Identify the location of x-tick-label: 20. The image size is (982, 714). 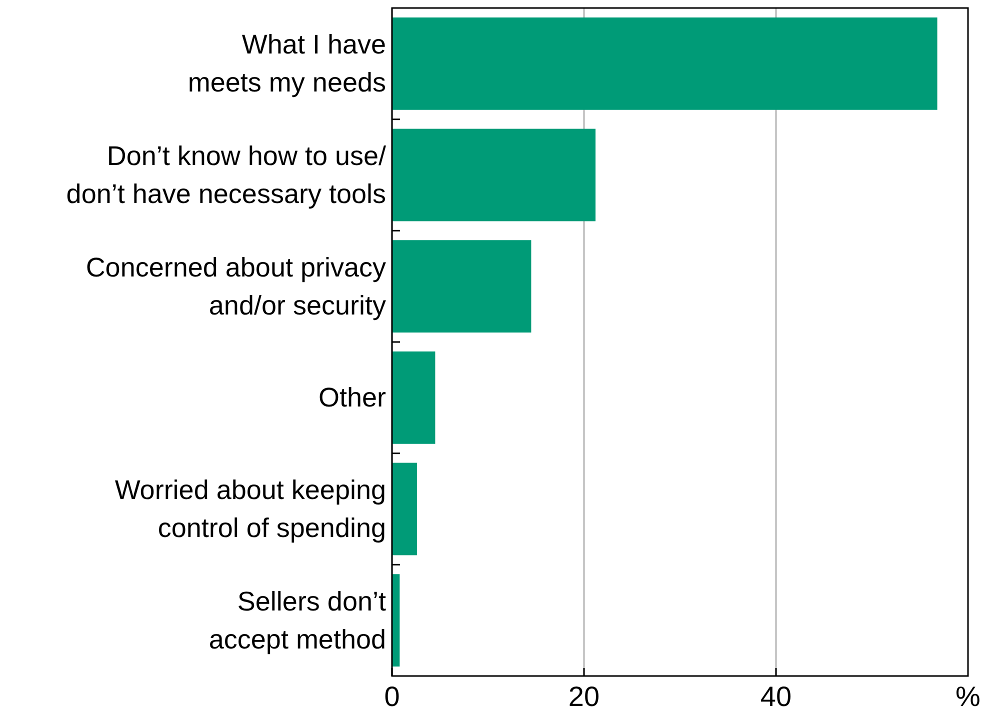
(584, 696).